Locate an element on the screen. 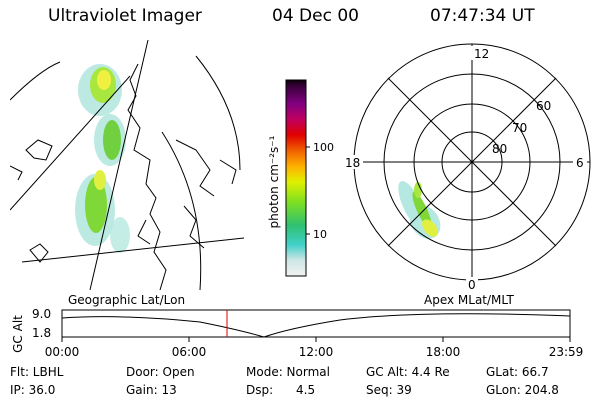 This screenshot has width=600, height=400. footer-mode: Mode: Normal is located at coordinates (288, 372).